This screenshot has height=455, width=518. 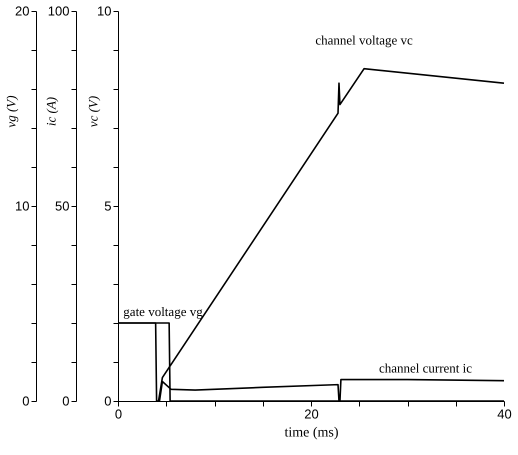 What do you see at coordinates (118, 414) in the screenshot?
I see `x-tick-label: 0` at bounding box center [118, 414].